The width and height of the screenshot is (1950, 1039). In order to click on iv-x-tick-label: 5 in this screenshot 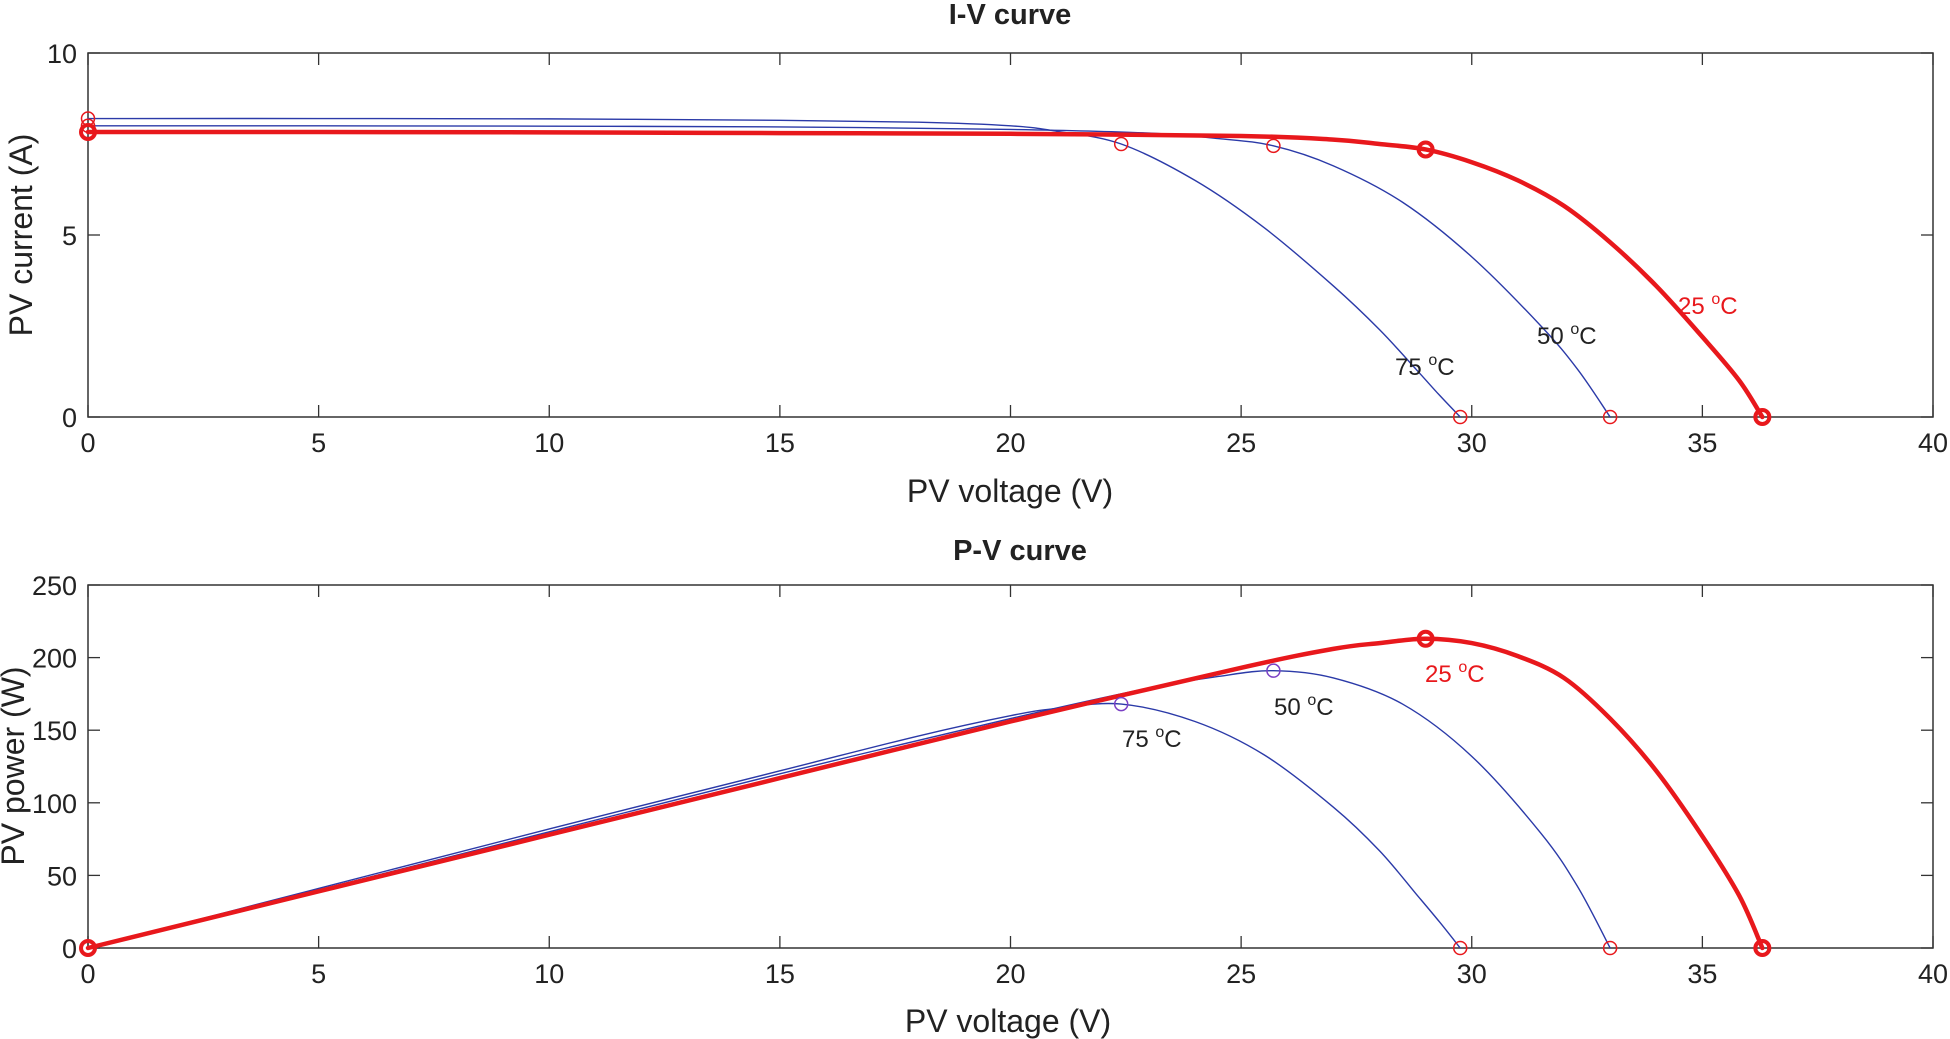, I will do `click(318, 443)`.